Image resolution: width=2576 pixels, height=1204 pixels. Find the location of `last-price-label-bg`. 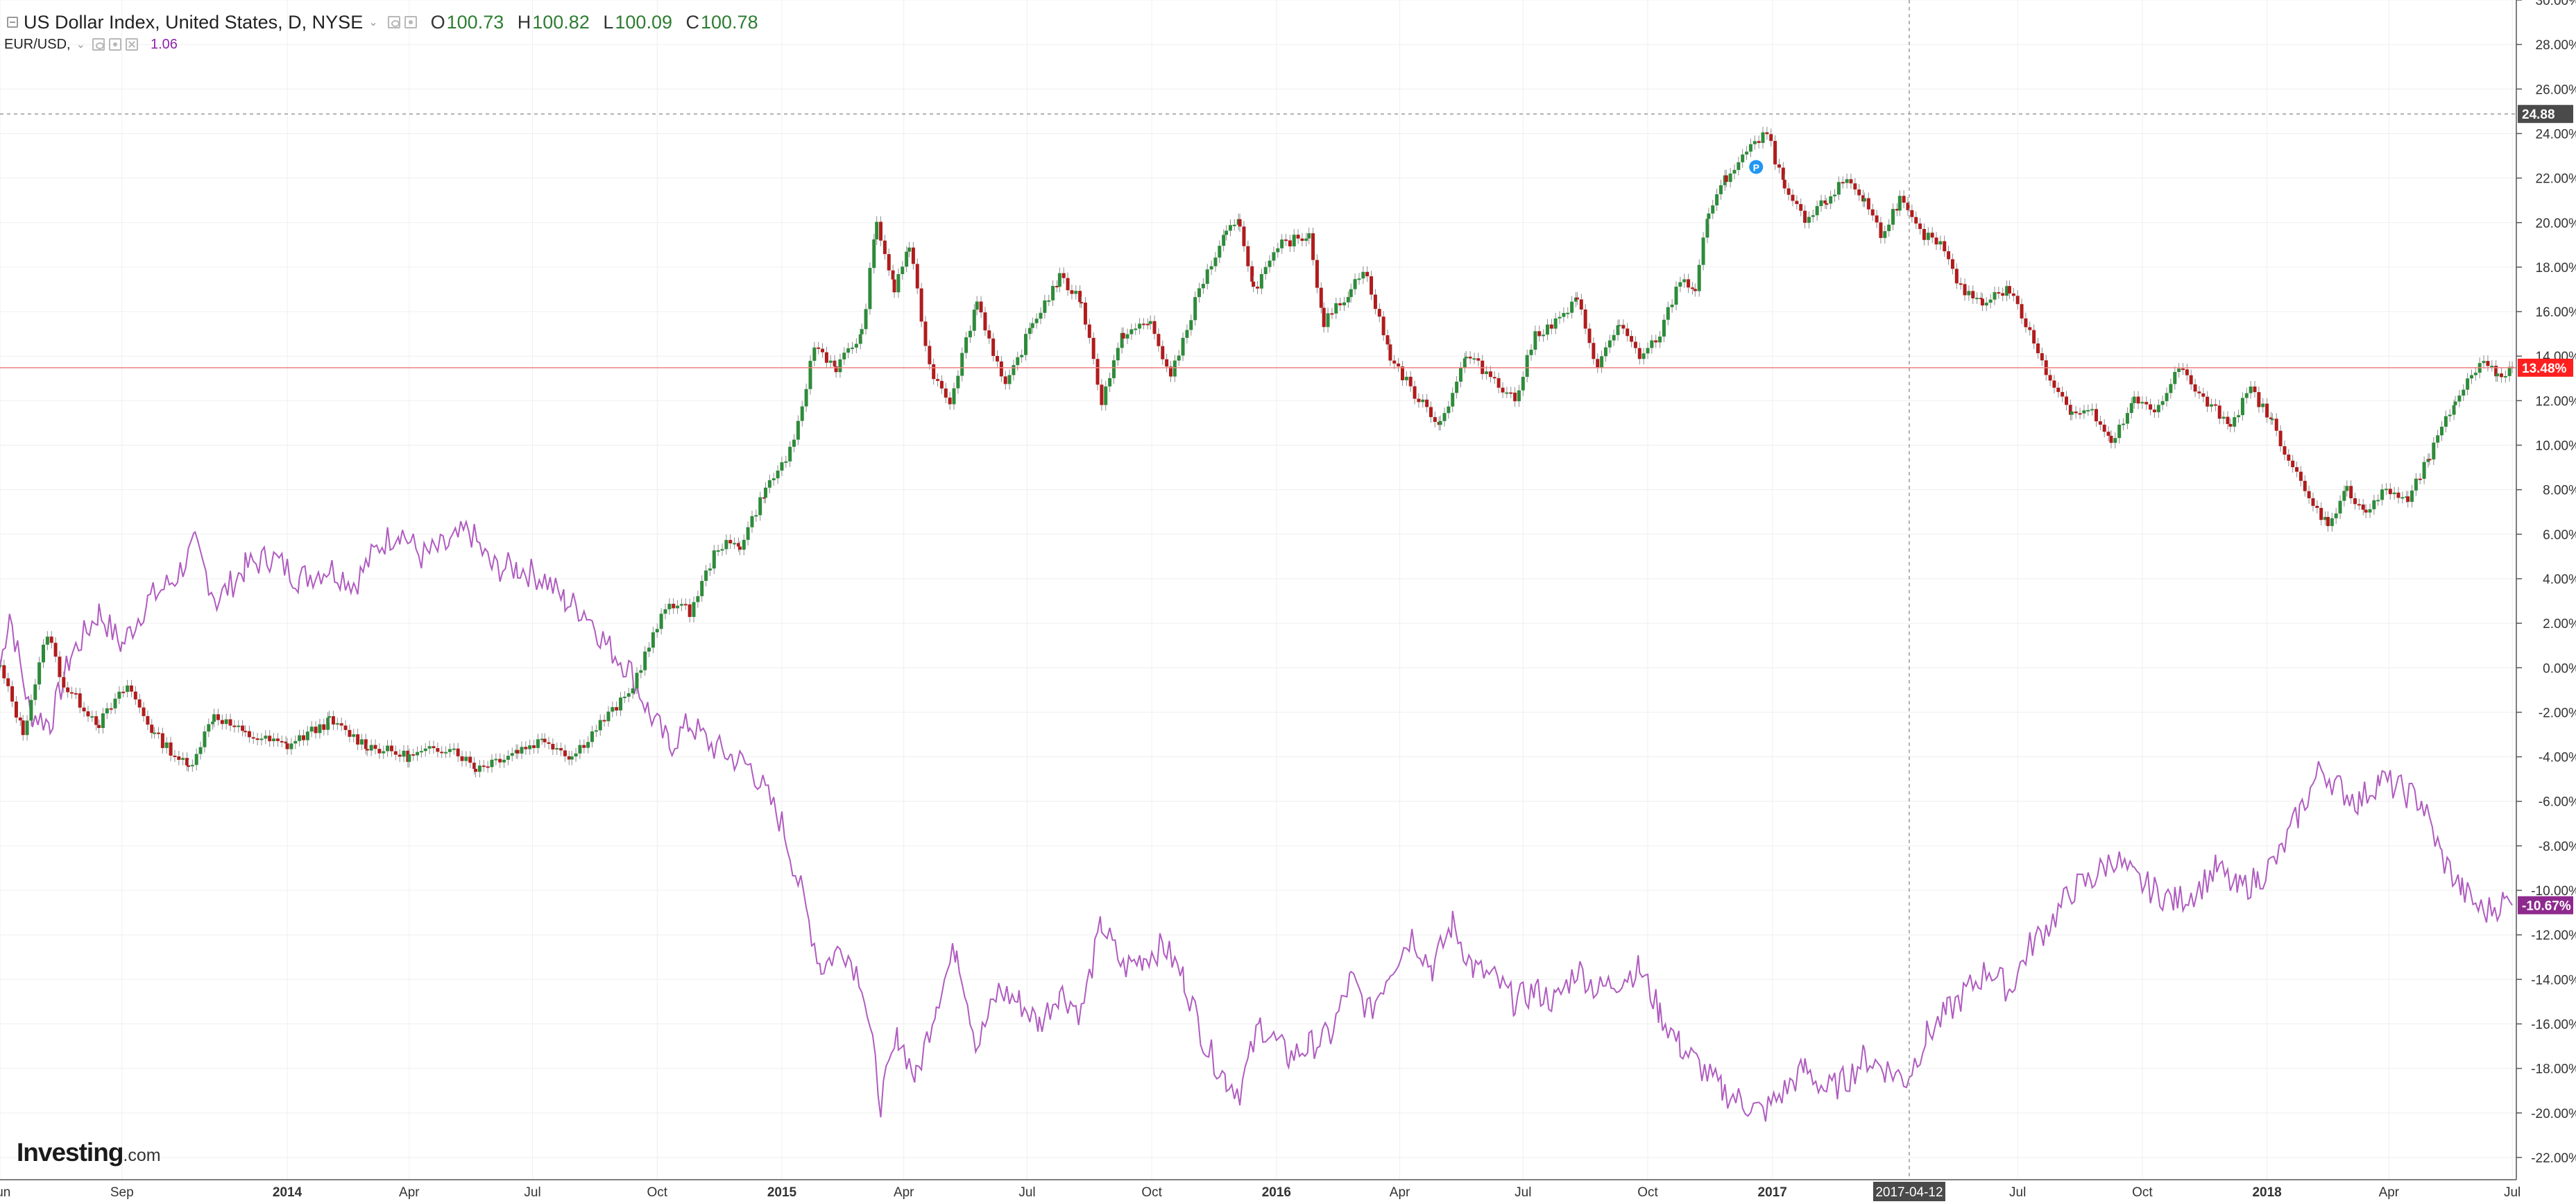

last-price-label-bg is located at coordinates (2545, 367).